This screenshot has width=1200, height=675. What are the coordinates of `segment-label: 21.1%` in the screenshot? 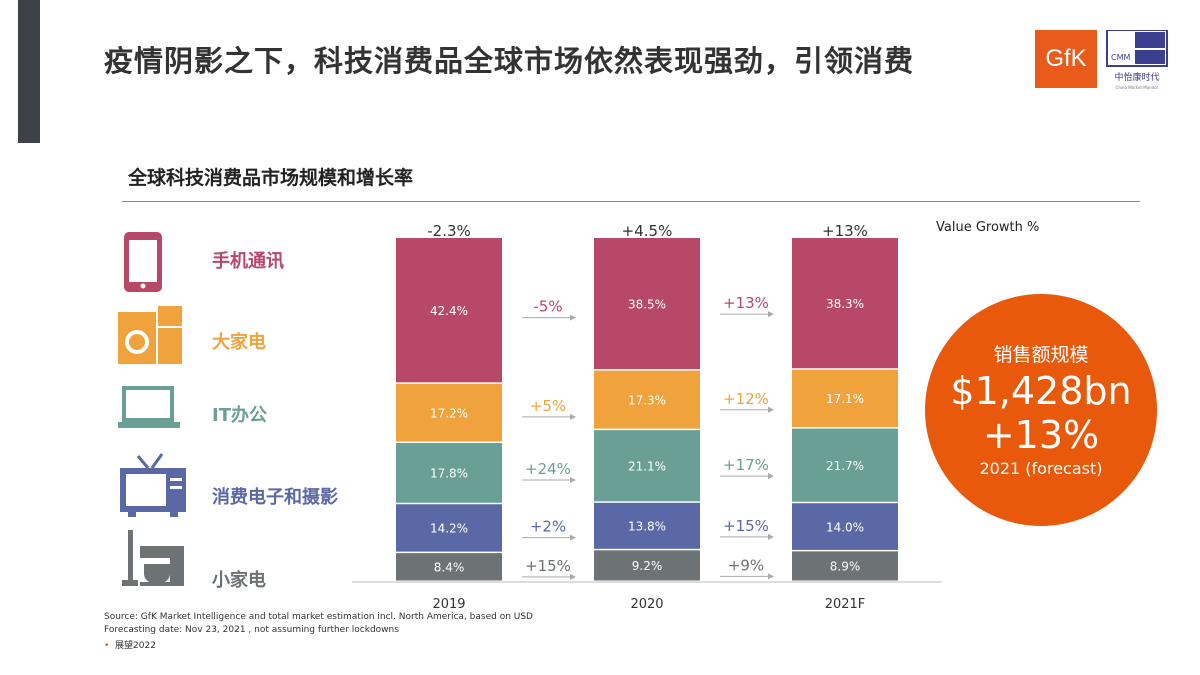 It's located at (647, 466).